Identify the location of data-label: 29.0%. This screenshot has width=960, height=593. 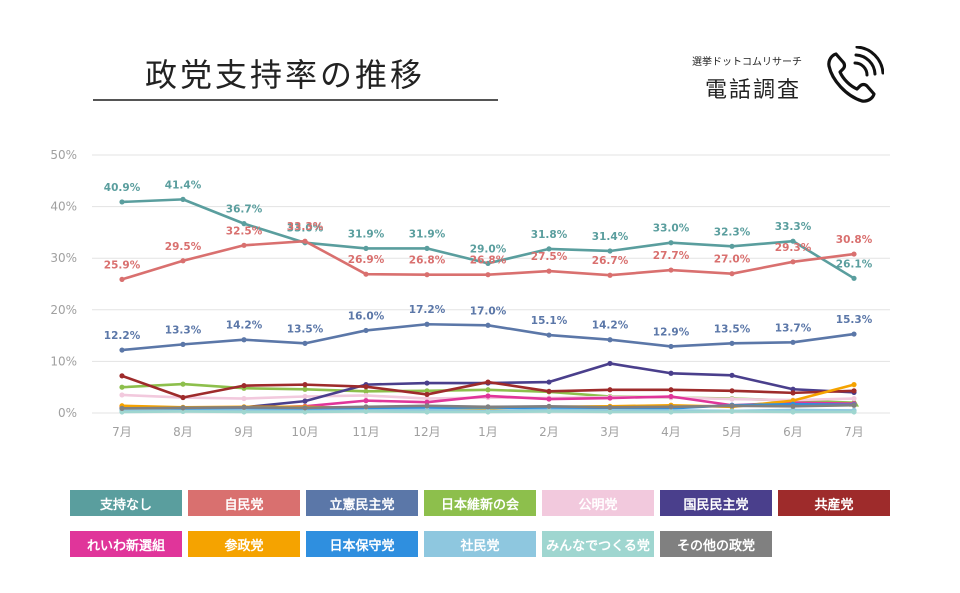
(488, 249).